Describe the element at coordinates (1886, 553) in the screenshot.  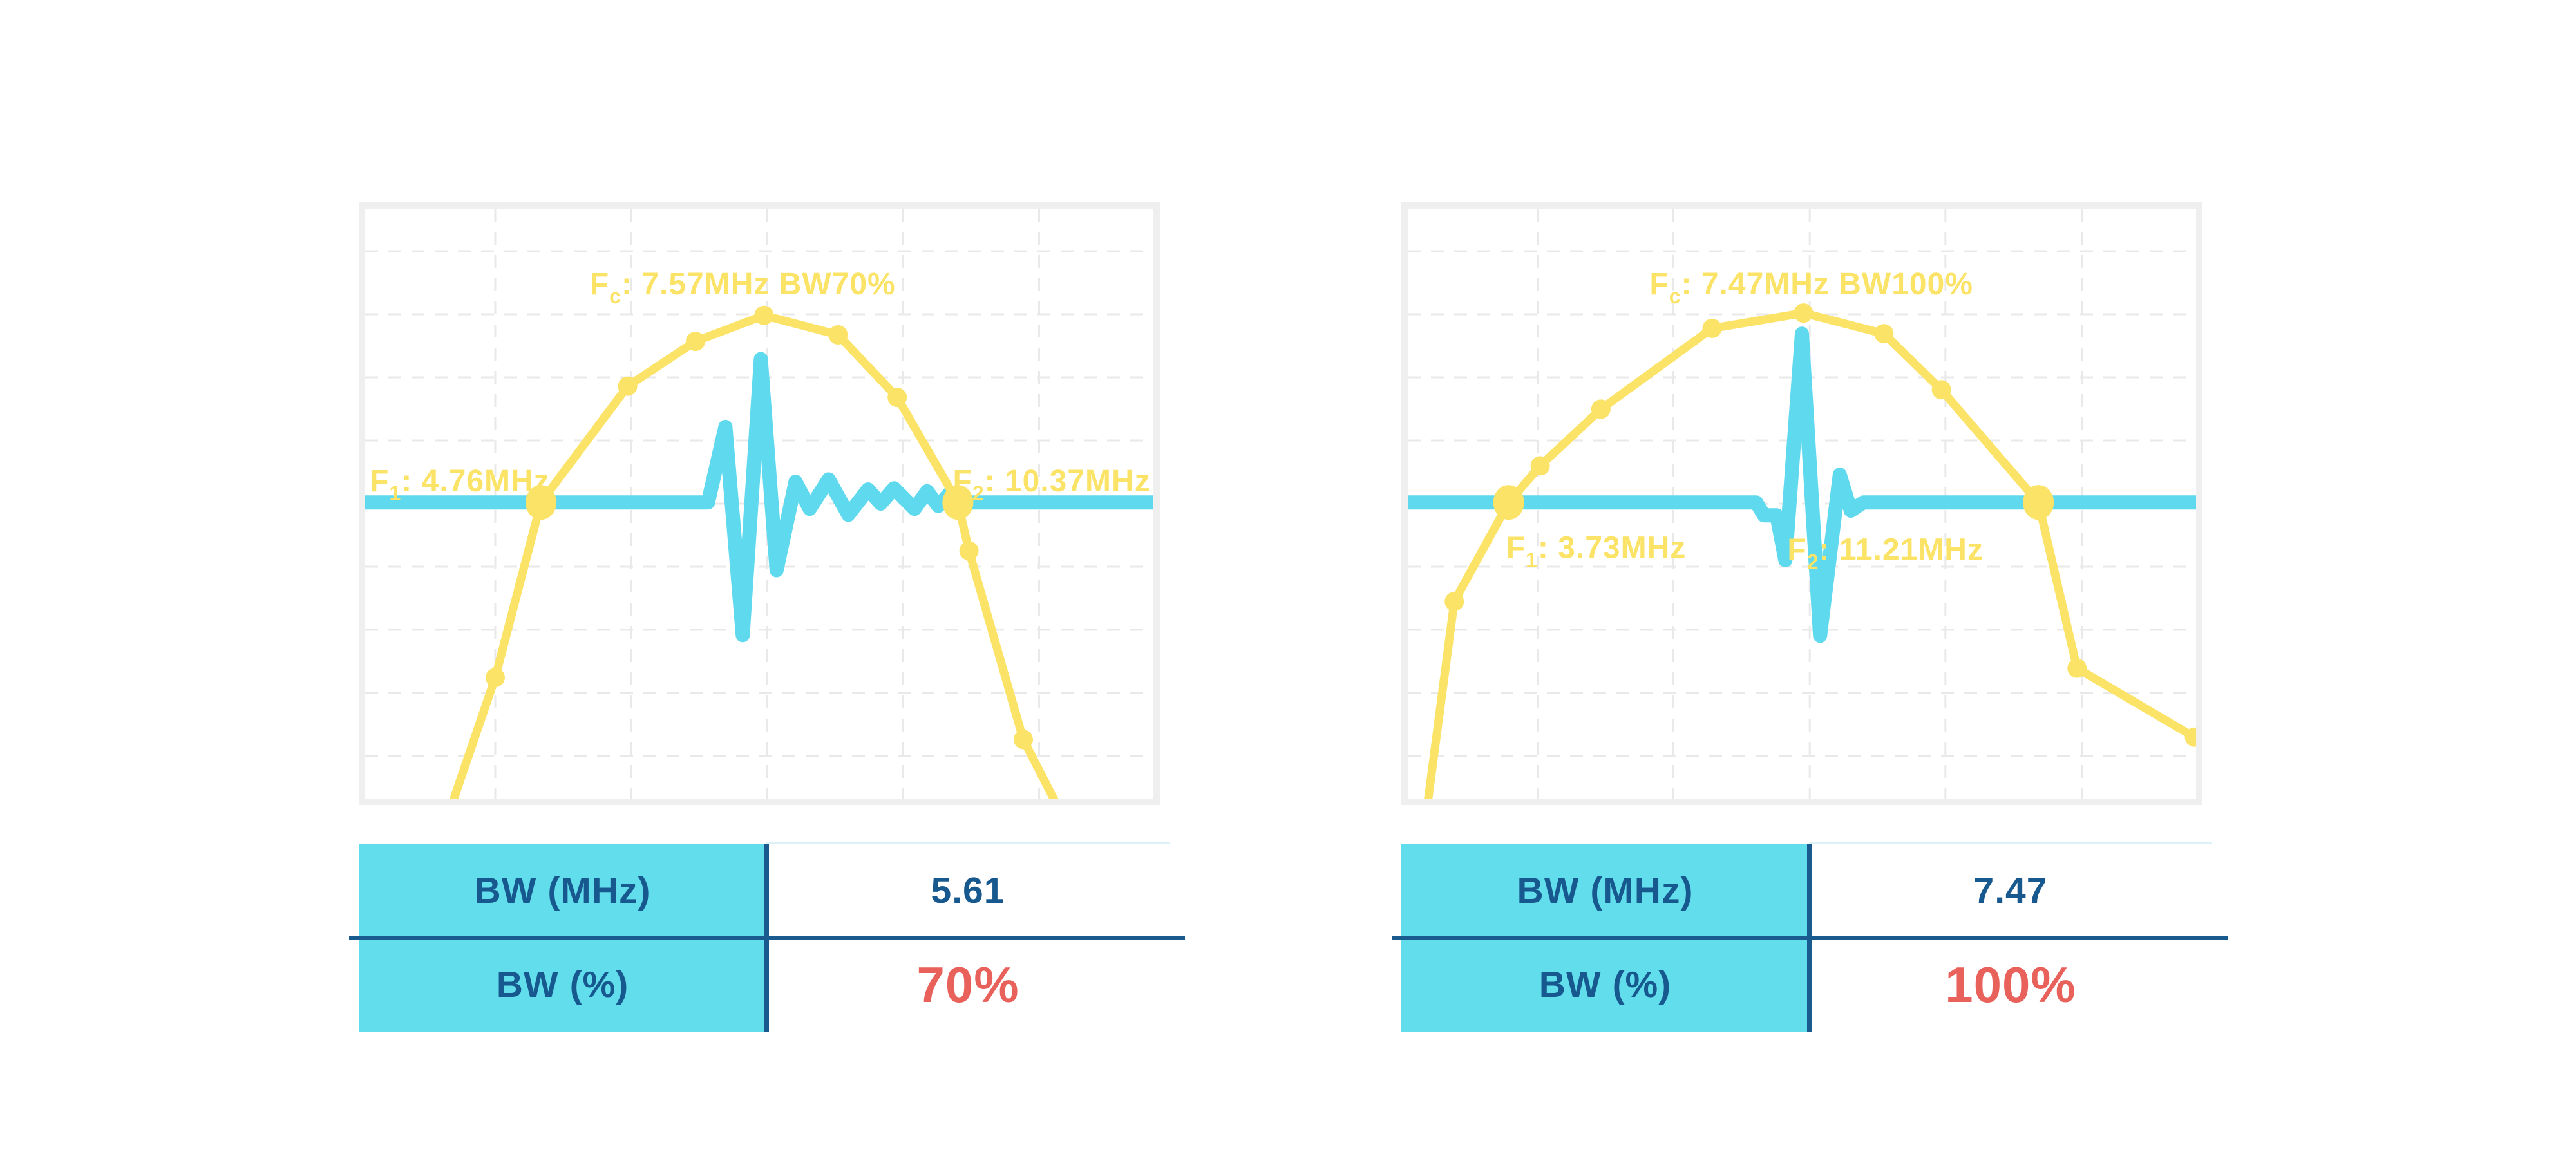
I see `f2-frequency-label: F2: 11.21MHz` at that location.